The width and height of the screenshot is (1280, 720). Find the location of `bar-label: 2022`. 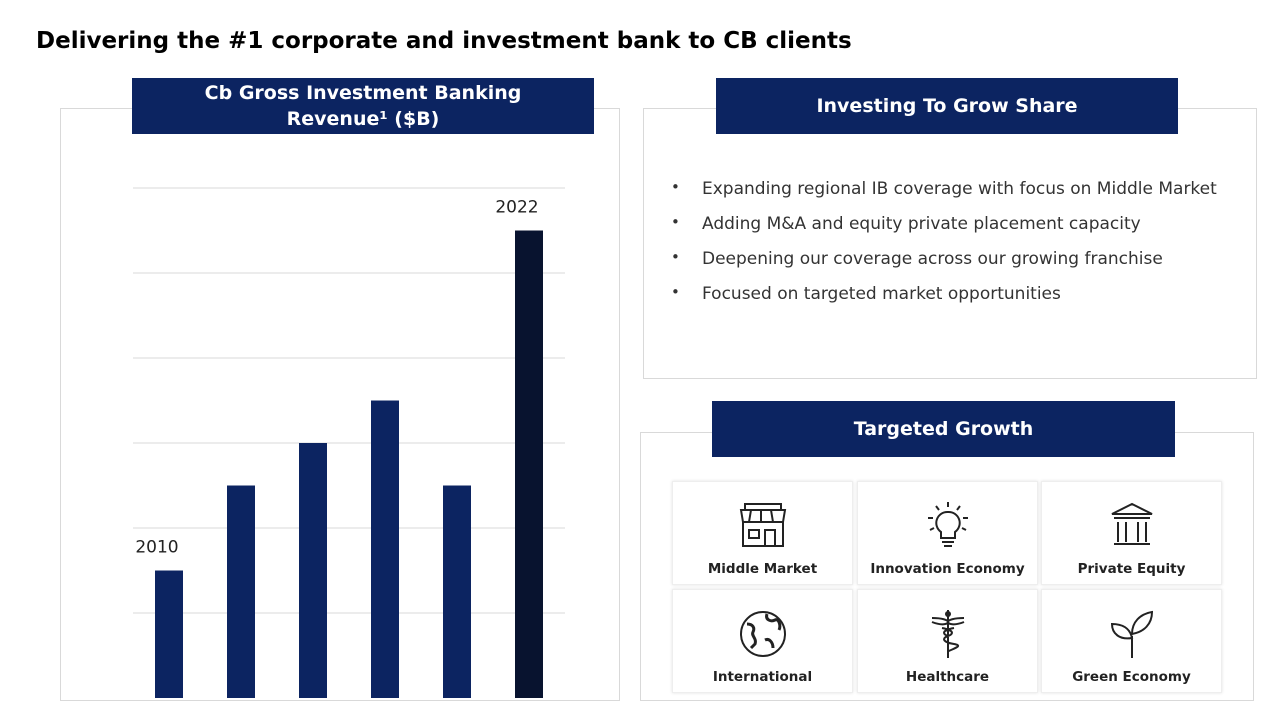

bar-label: 2022 is located at coordinates (516, 208).